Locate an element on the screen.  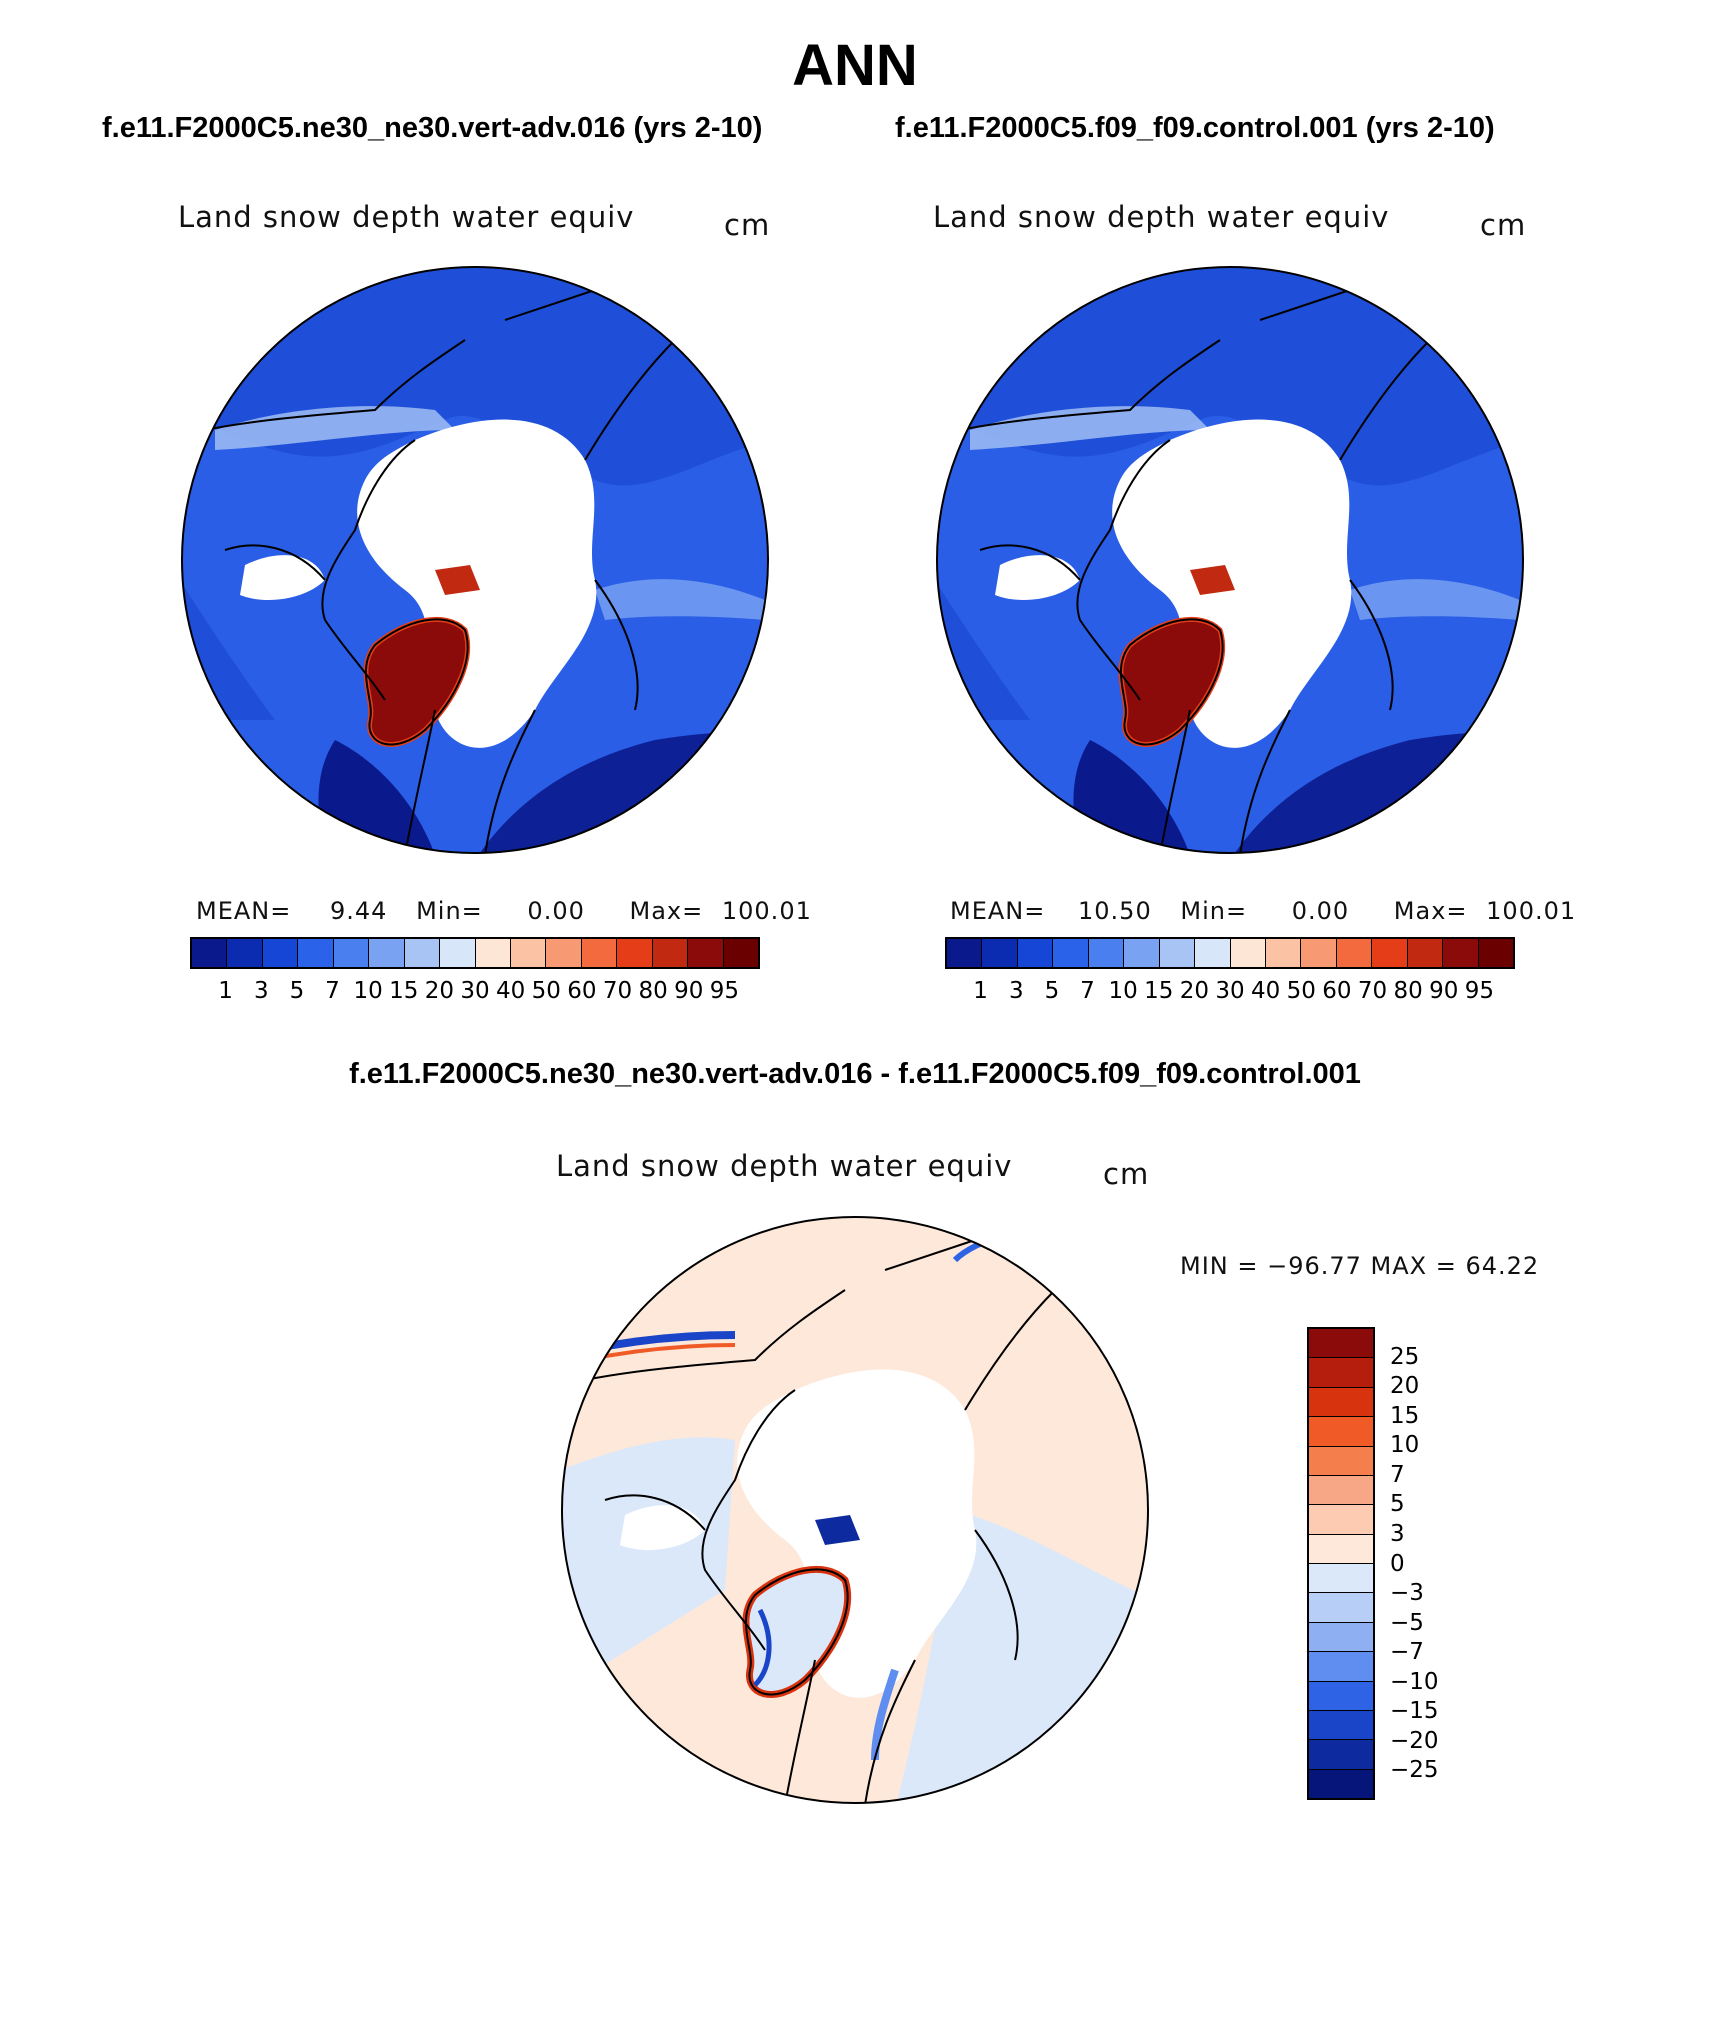
colorbar-labels-left: 1 3 5 7 10 15 20 30 40 50 60 70 80 90 95 is located at coordinates (475, 993).